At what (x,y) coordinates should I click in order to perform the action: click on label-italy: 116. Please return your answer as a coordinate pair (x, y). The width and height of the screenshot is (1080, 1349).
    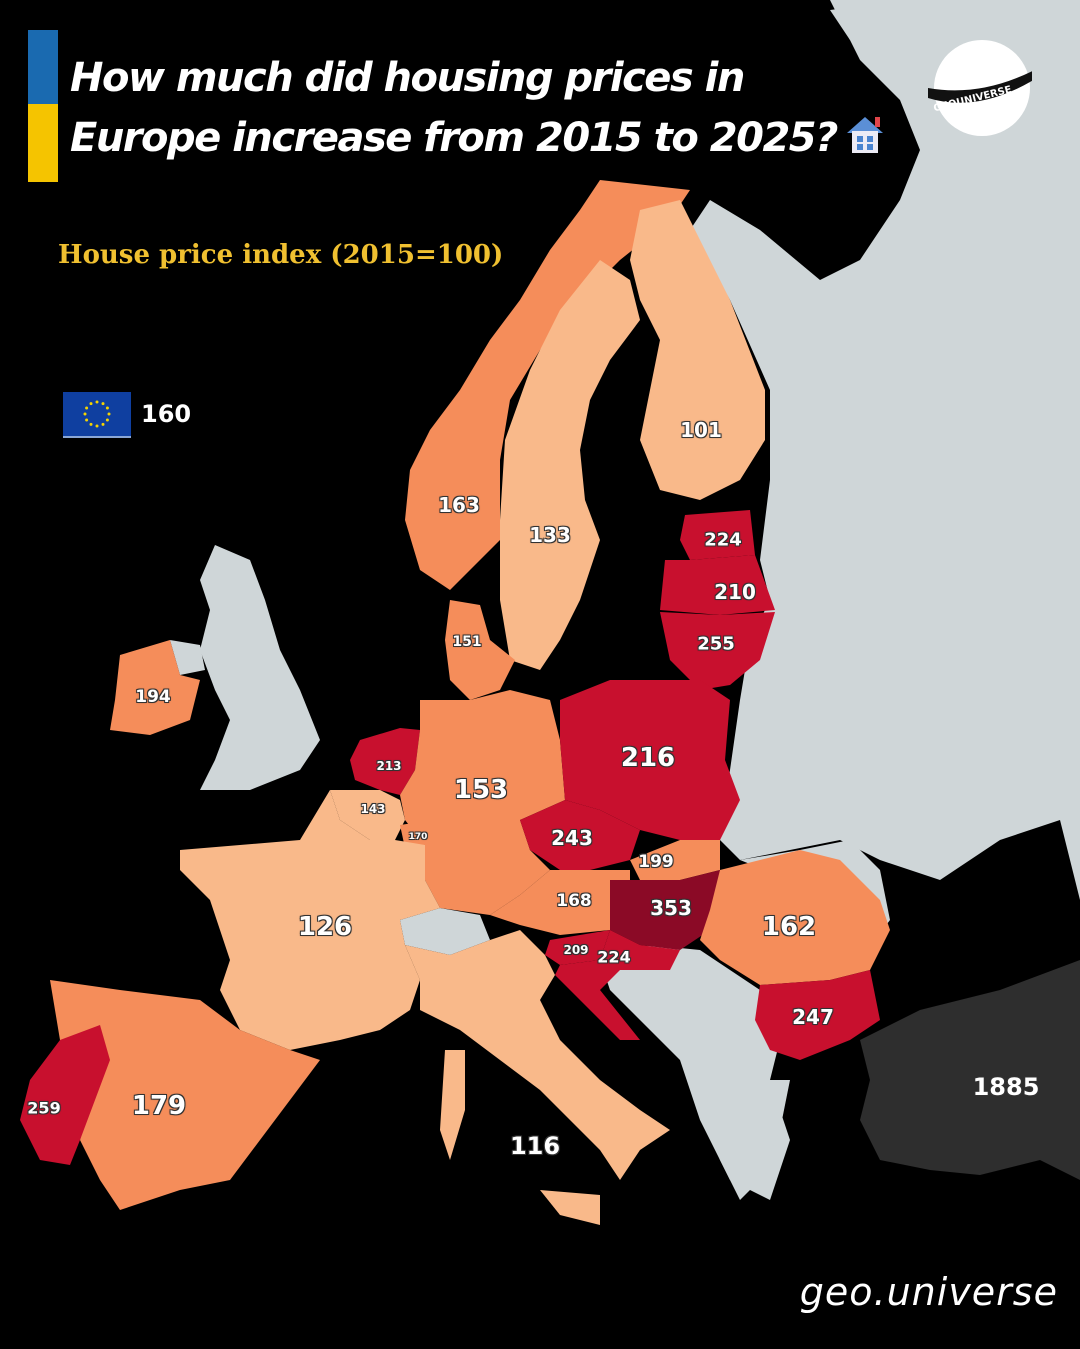
    Looking at the image, I should click on (535, 1146).